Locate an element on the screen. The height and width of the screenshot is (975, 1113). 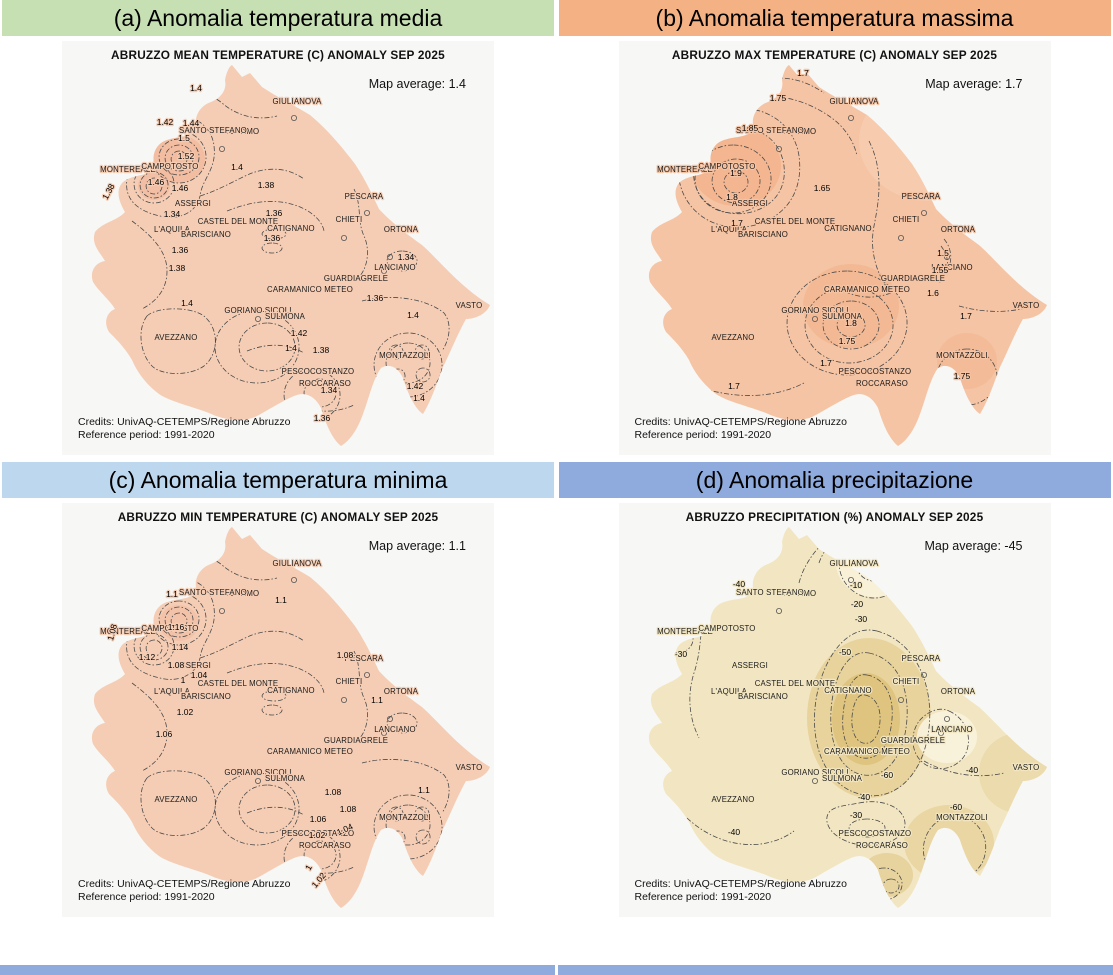
contour-value-label: 1.38 is located at coordinates (321, 350).